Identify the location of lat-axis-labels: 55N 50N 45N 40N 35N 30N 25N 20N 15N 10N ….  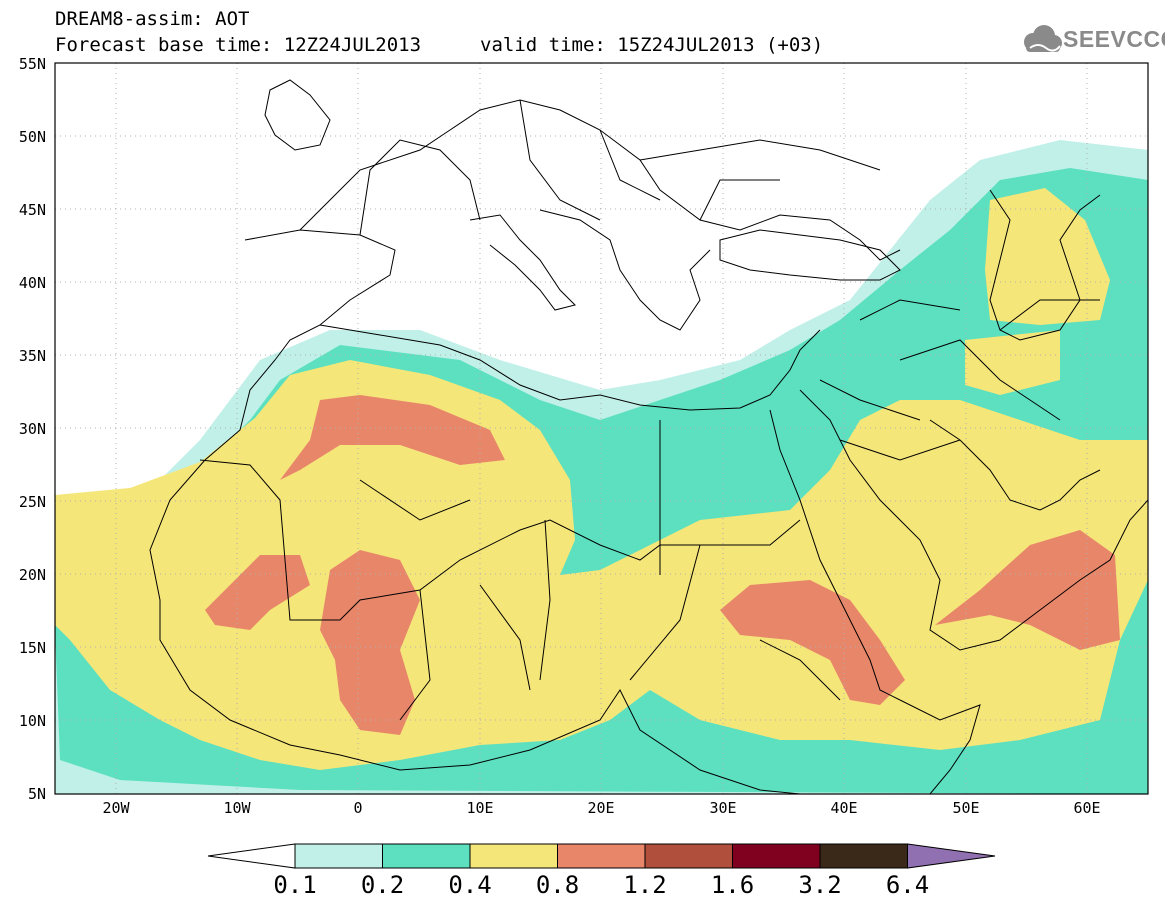
(32, 429).